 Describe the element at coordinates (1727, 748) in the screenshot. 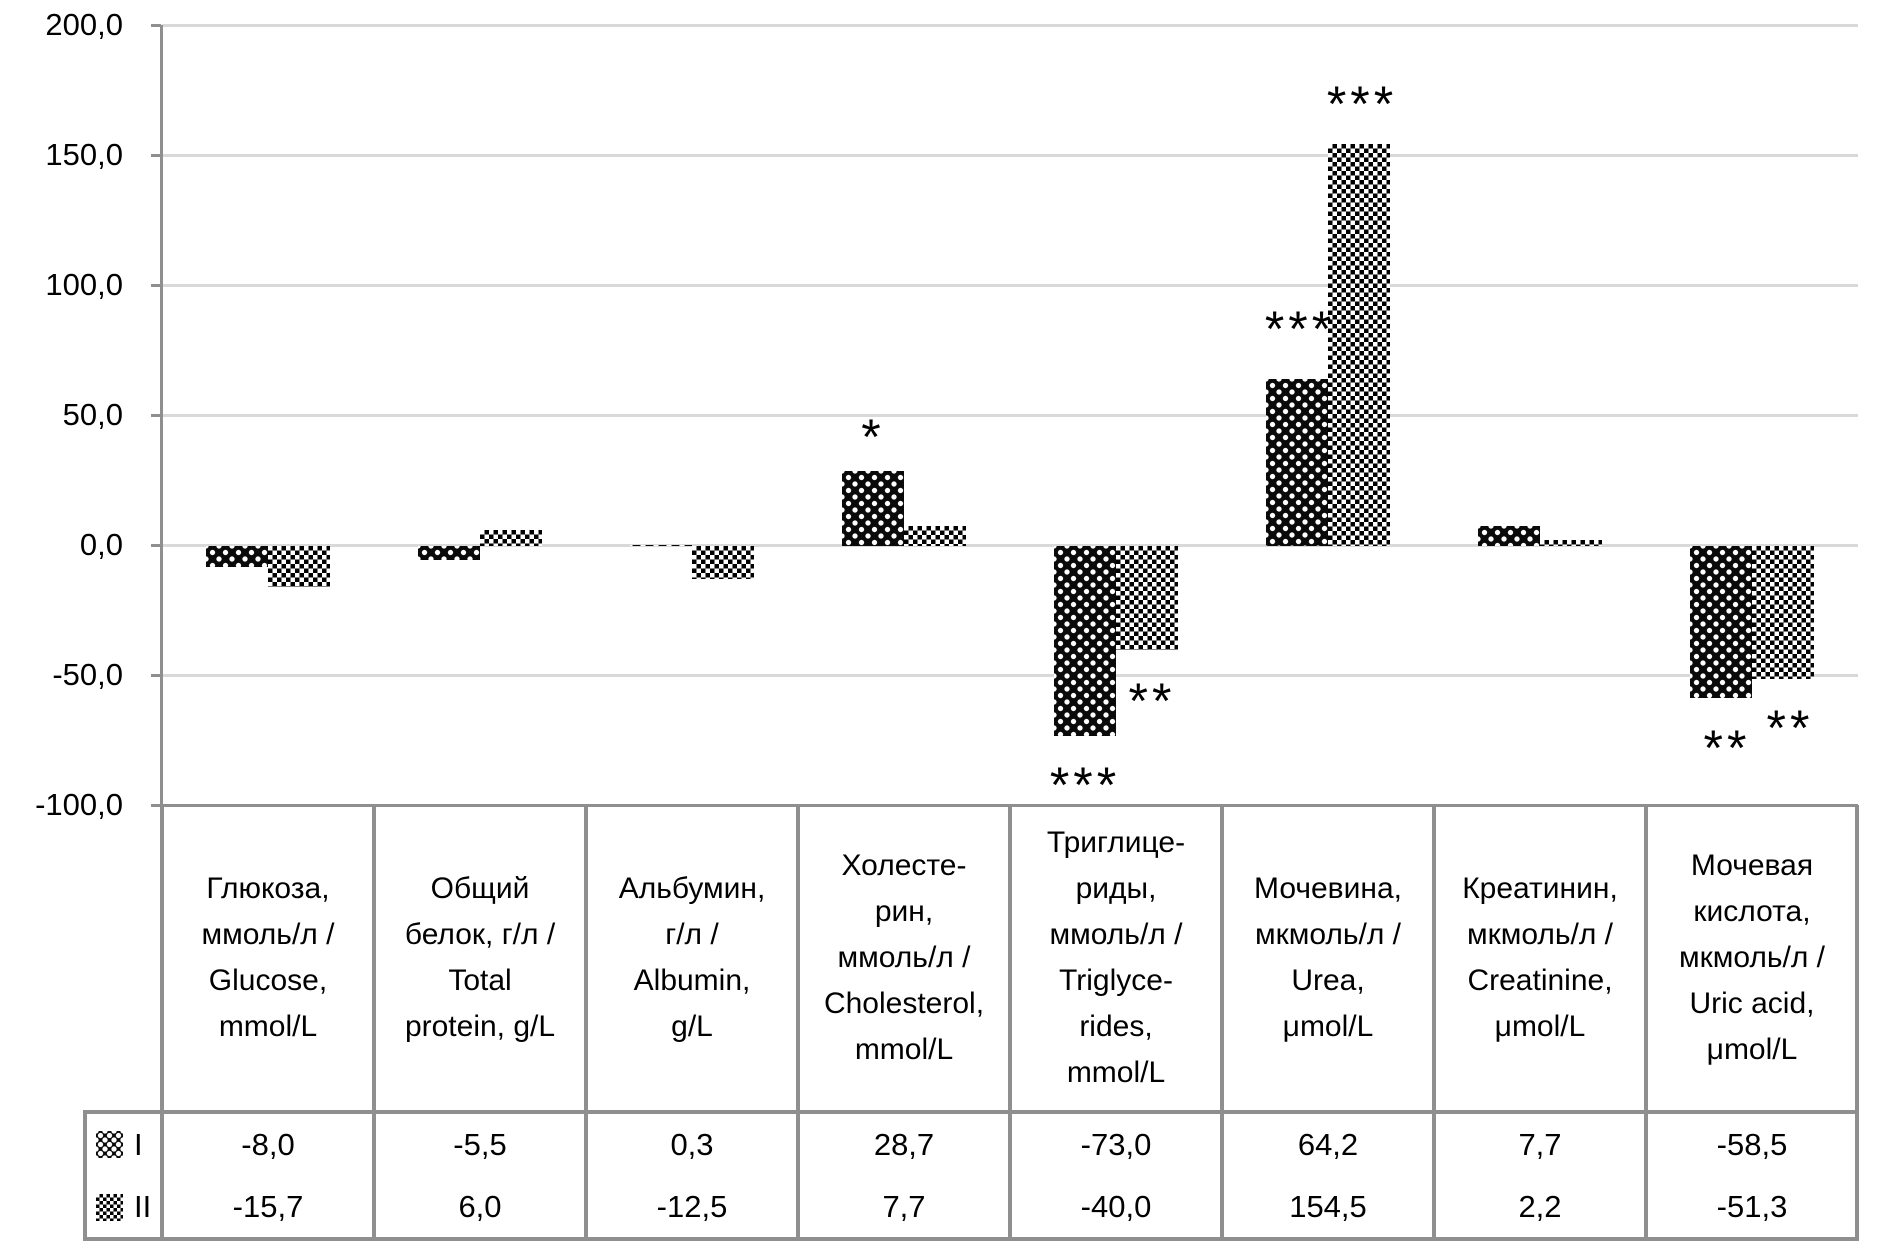

I see `annotation-uric-acid-I: **` at that location.